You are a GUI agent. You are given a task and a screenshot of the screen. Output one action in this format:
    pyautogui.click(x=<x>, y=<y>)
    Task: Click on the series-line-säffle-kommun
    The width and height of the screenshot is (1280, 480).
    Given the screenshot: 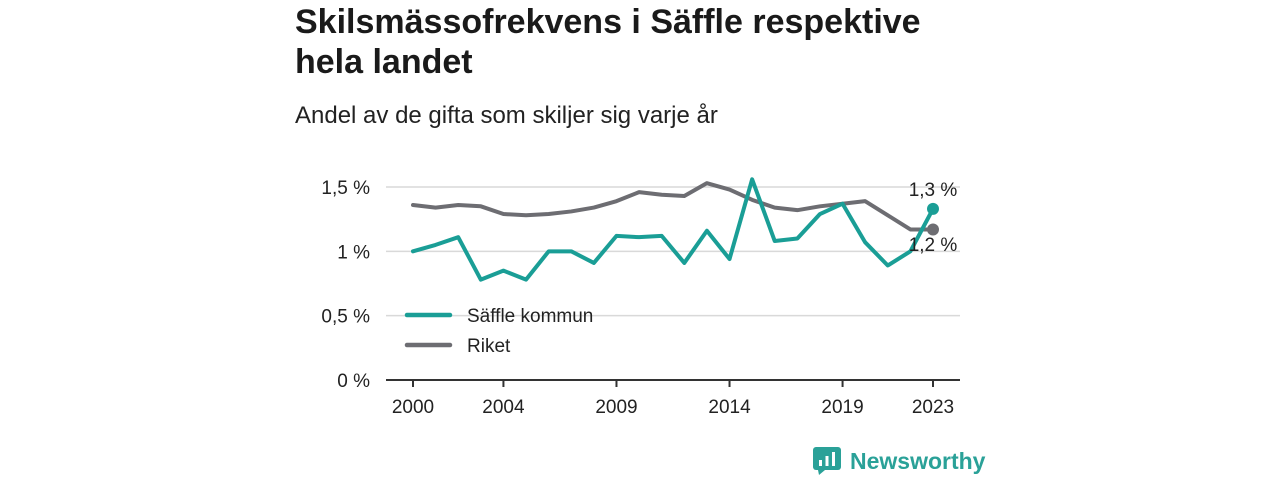 What is the action you would take?
    pyautogui.click(x=673, y=229)
    